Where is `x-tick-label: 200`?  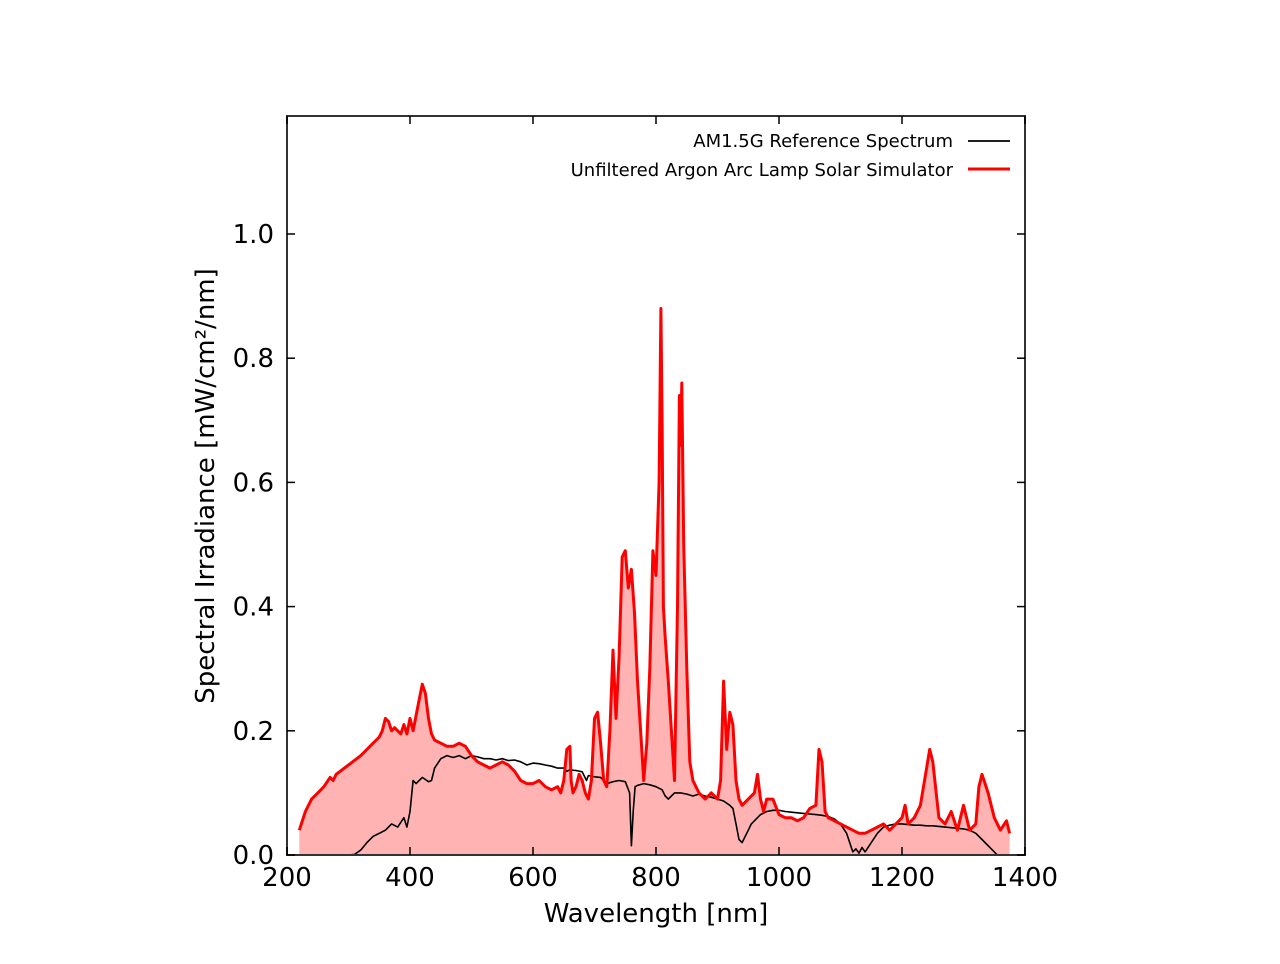 x-tick-label: 200 is located at coordinates (287, 878).